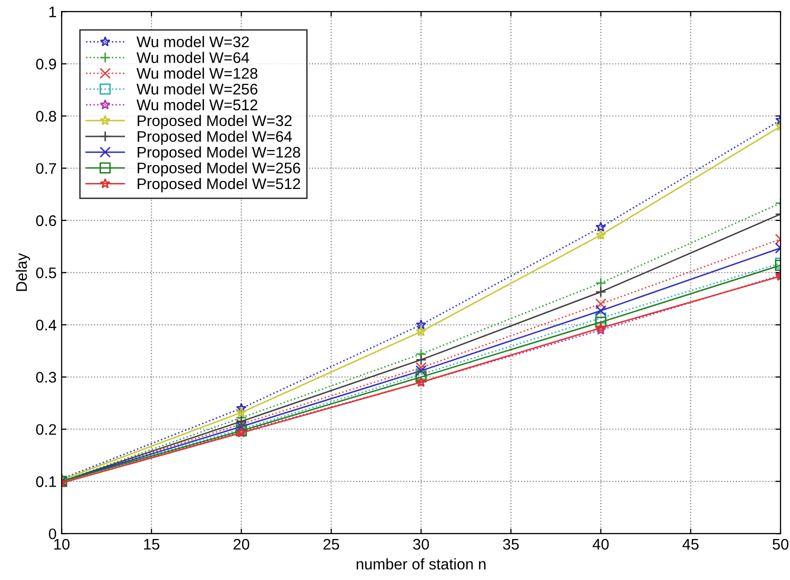  I want to click on y-tick-label: 0.2, so click(46, 429).